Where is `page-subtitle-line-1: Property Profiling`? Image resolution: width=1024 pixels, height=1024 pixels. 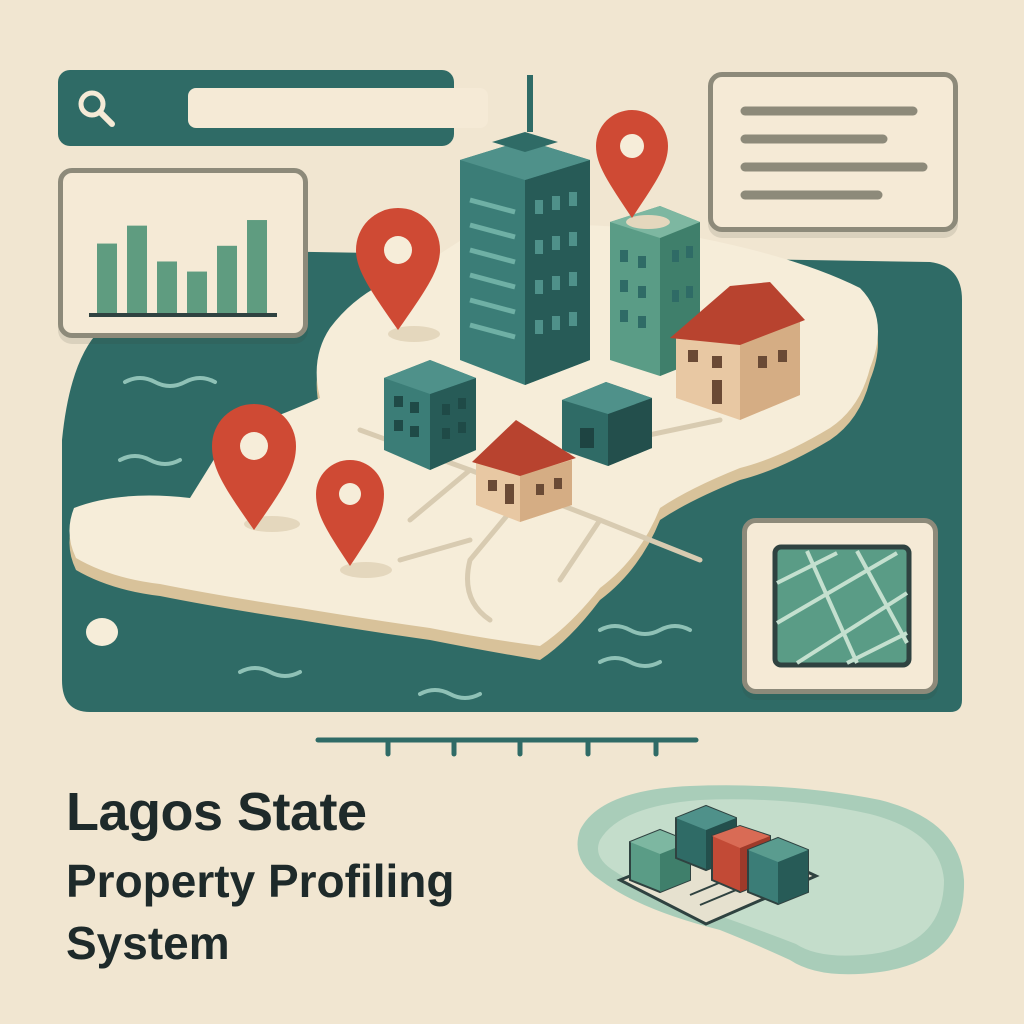
page-subtitle-line-1: Property Profiling is located at coordinates (260, 881).